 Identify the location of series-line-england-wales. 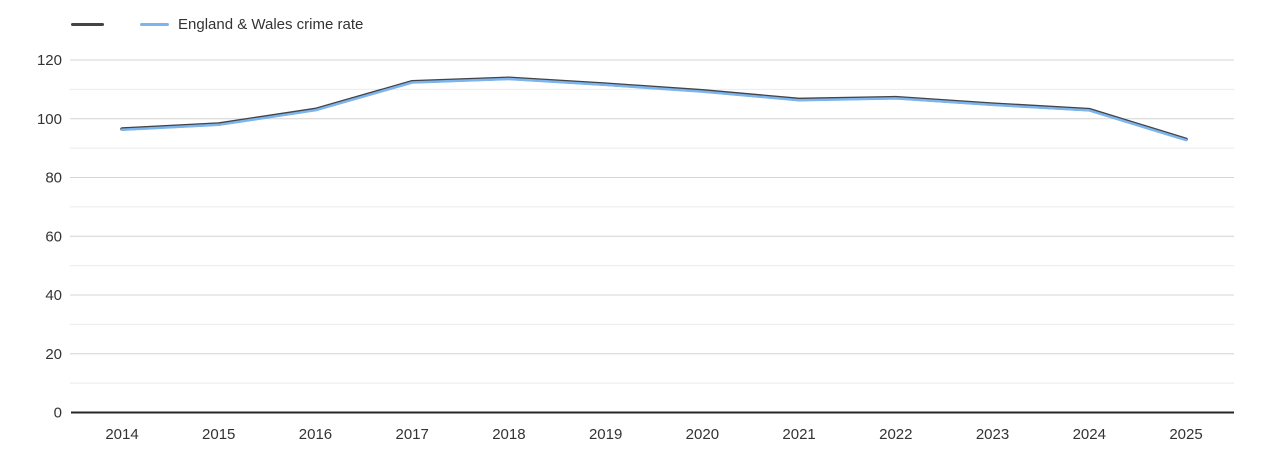
(654, 109).